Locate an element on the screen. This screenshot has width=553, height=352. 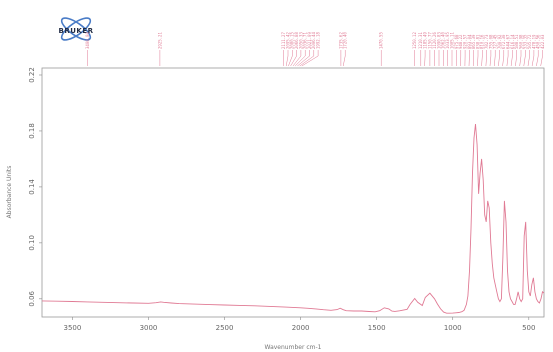
peak-label: 1090.83 is located at coordinates (438, 40).